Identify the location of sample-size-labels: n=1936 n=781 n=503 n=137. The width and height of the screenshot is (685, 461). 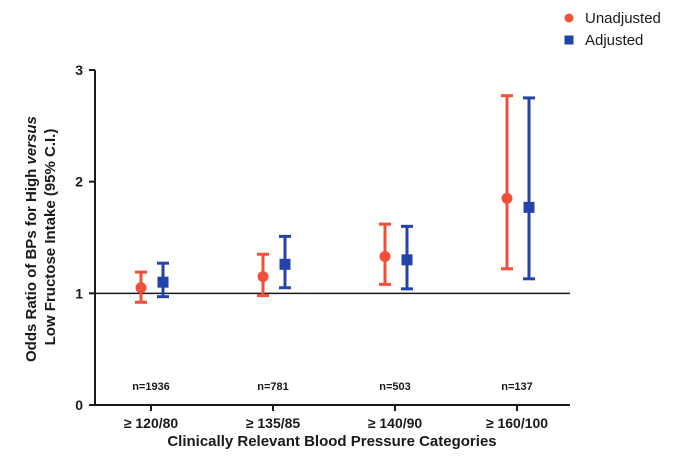
(332, 387).